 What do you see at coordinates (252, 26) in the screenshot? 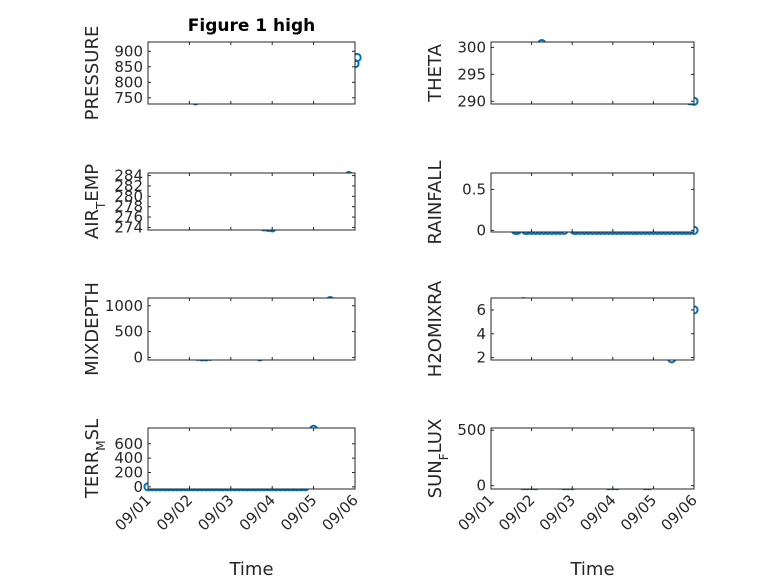
I see `chart-title: Figure 1 high` at bounding box center [252, 26].